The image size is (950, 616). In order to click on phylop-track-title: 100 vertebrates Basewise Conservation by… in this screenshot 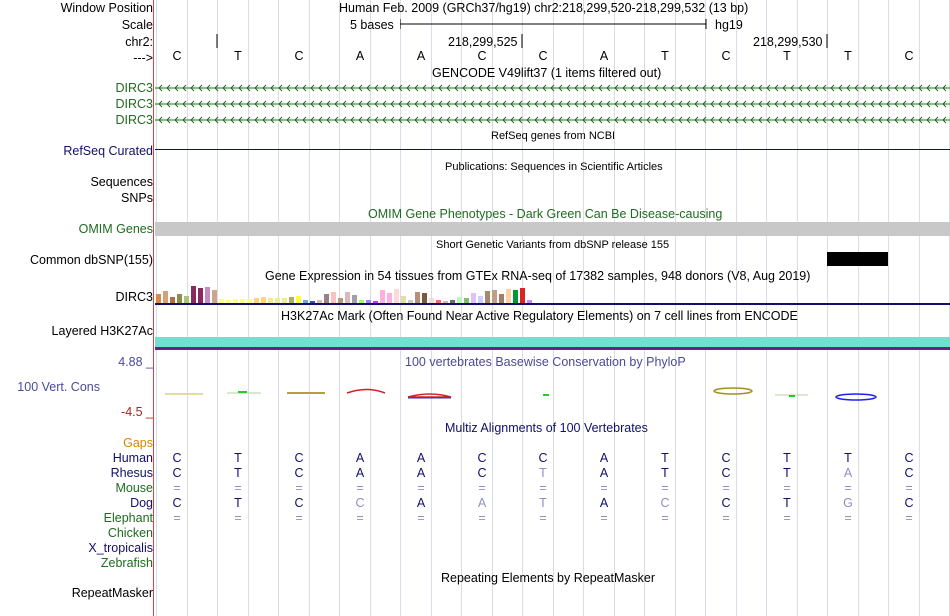, I will do `click(545, 362)`.